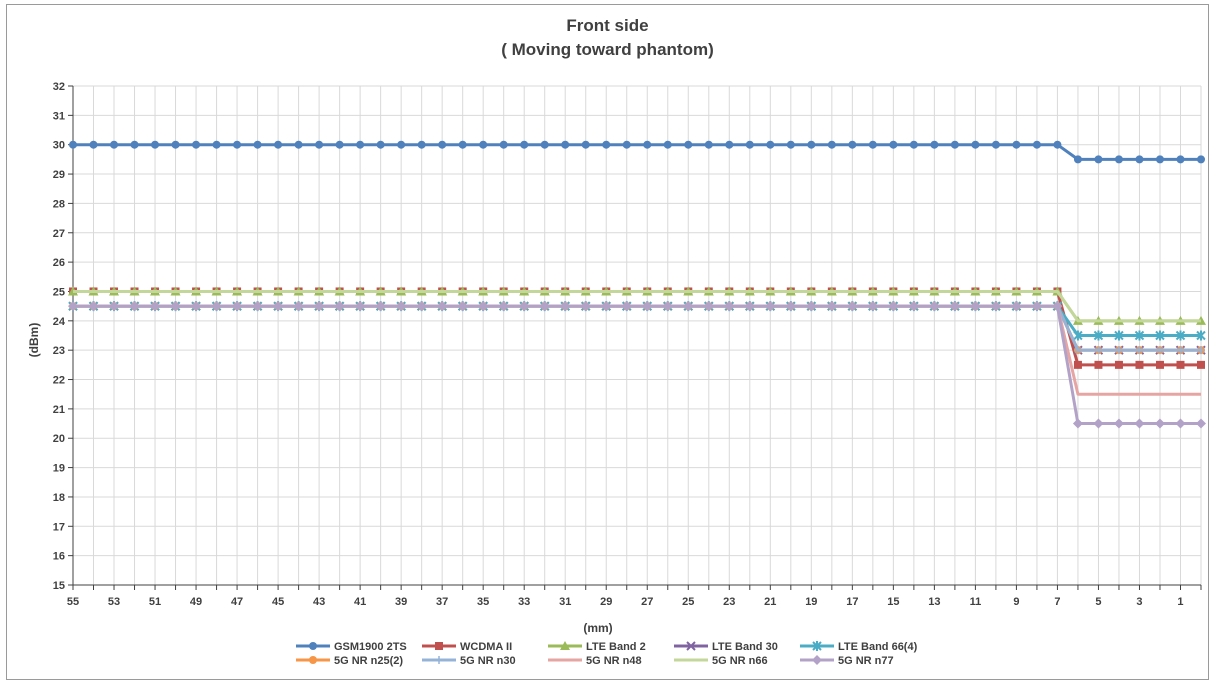 Image resolution: width=1215 pixels, height=682 pixels. I want to click on legend-label: LTE Band 2, so click(616, 647).